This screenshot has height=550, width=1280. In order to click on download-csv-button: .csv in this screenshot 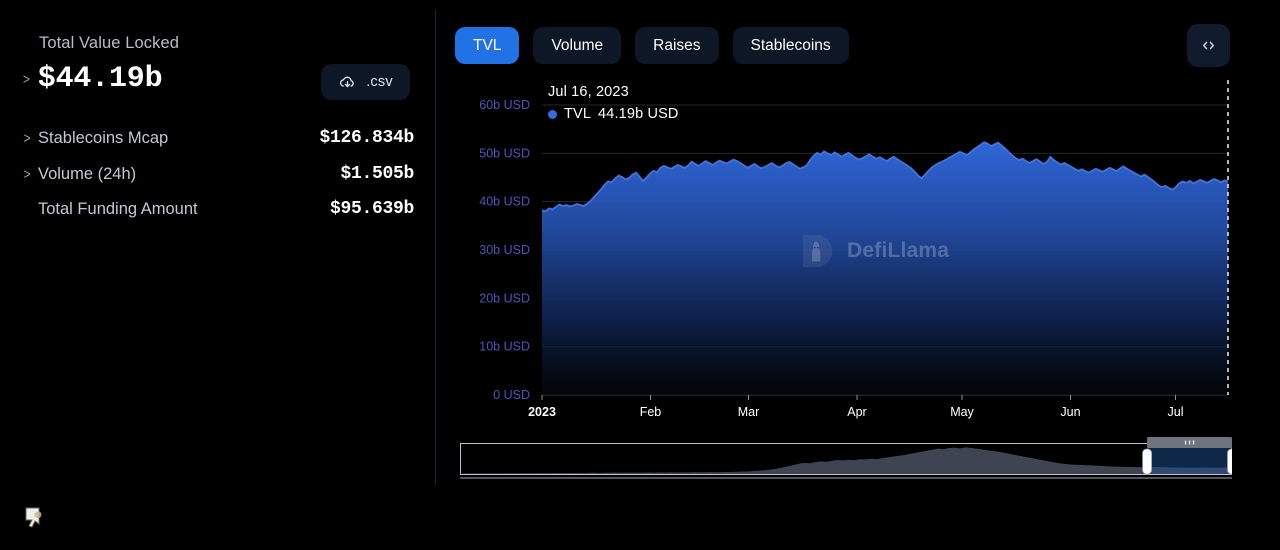, I will do `click(365, 82)`.